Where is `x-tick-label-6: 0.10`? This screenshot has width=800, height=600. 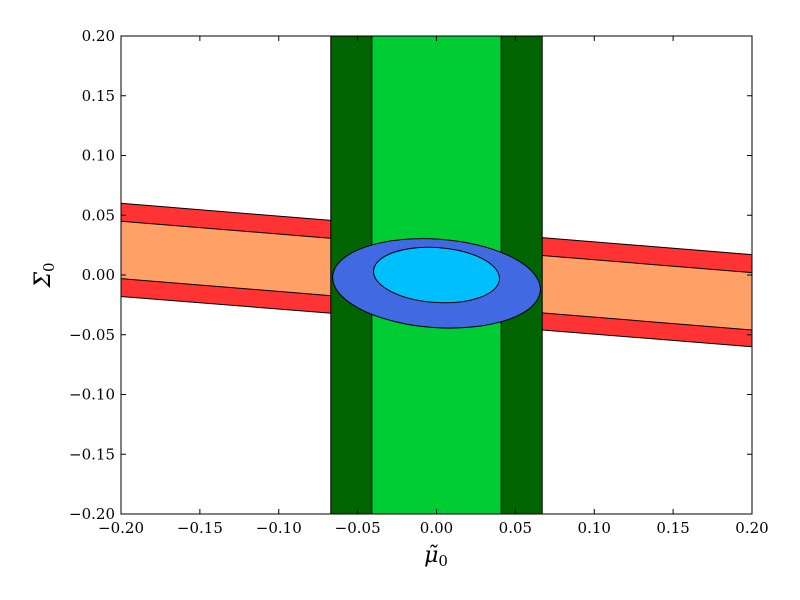 x-tick-label-6: 0.10 is located at coordinates (594, 528).